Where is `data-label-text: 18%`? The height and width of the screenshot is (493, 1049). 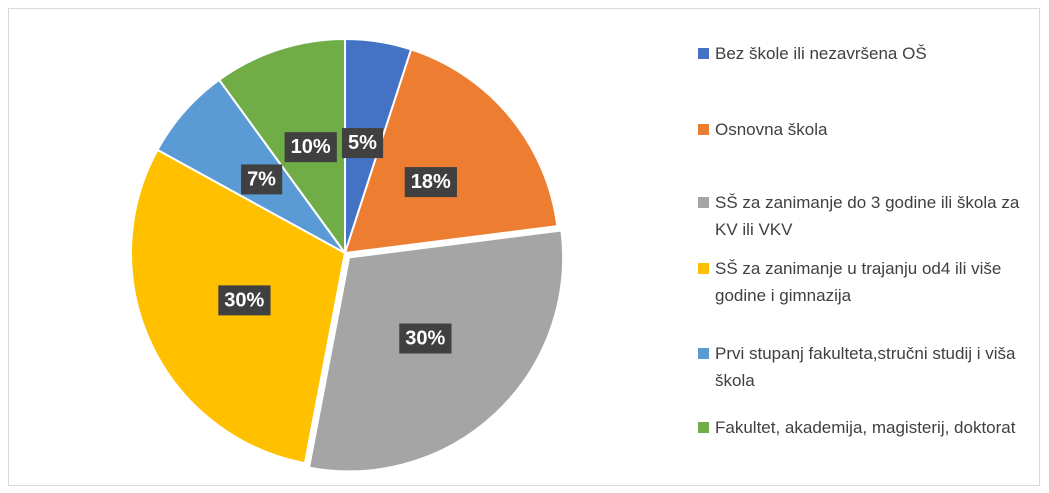
data-label-text: 18% is located at coordinates (431, 182).